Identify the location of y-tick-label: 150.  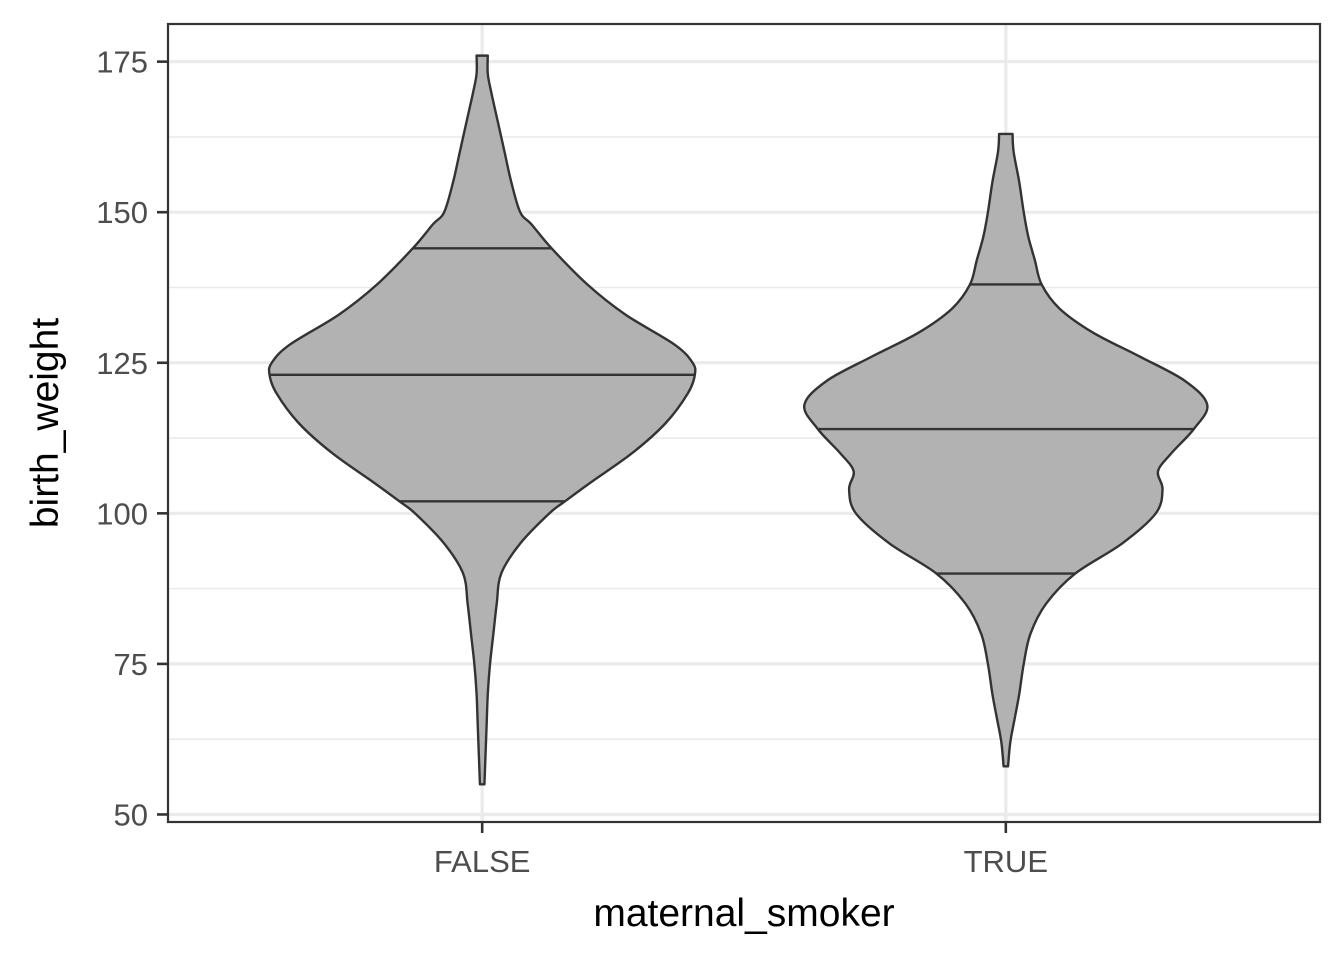
(122, 212).